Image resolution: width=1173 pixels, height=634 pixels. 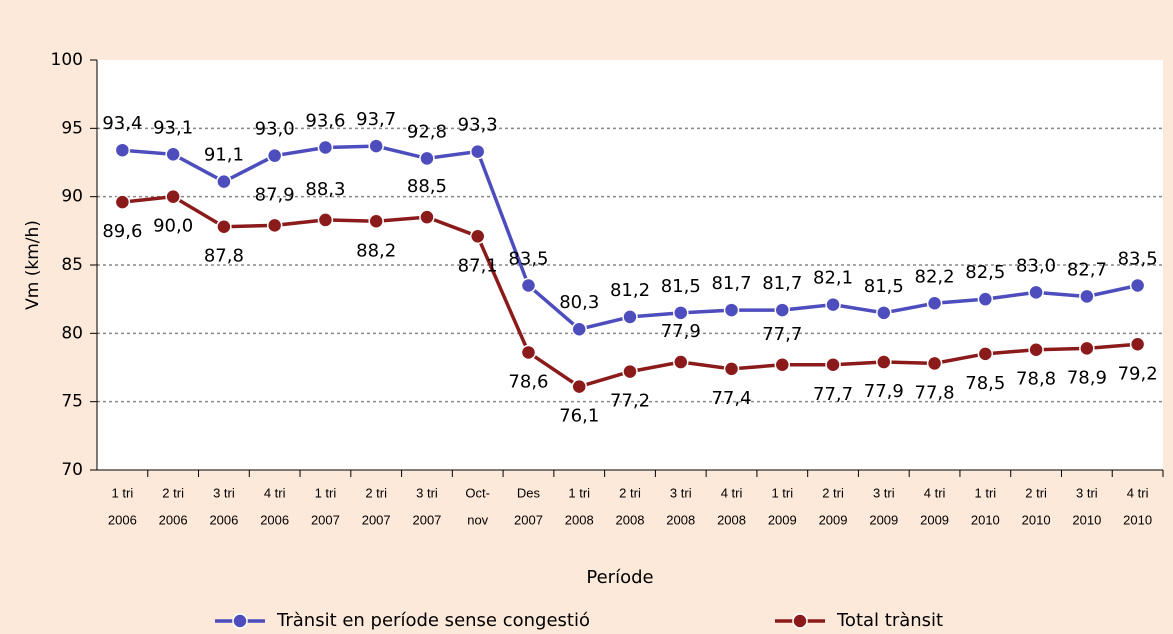 What do you see at coordinates (325, 189) in the screenshot?
I see `data-label: 88,3` at bounding box center [325, 189].